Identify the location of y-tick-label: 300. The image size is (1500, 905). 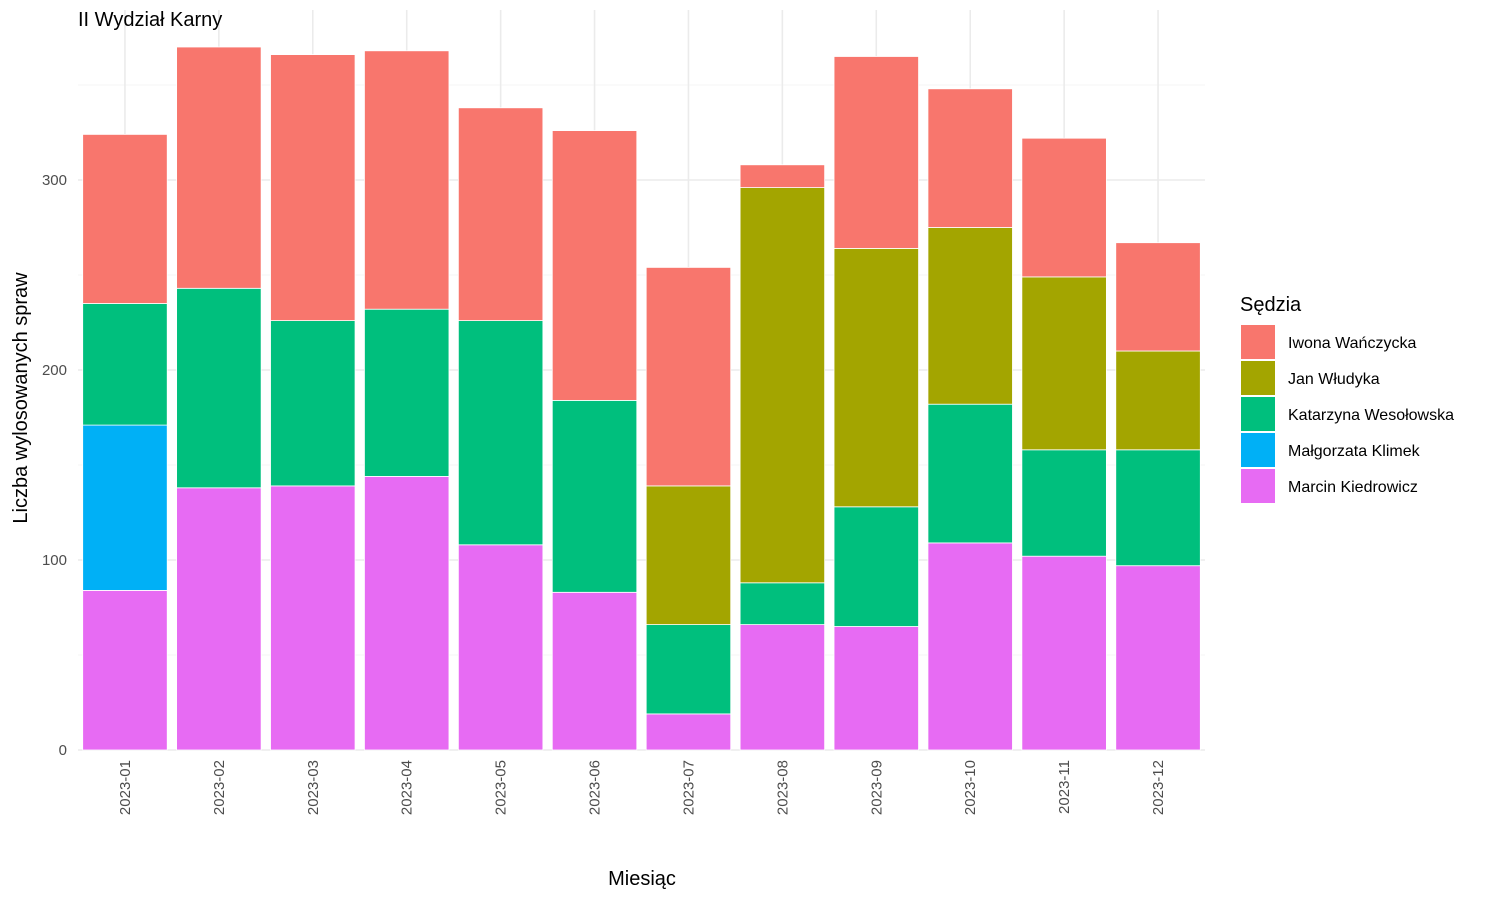
(54, 180).